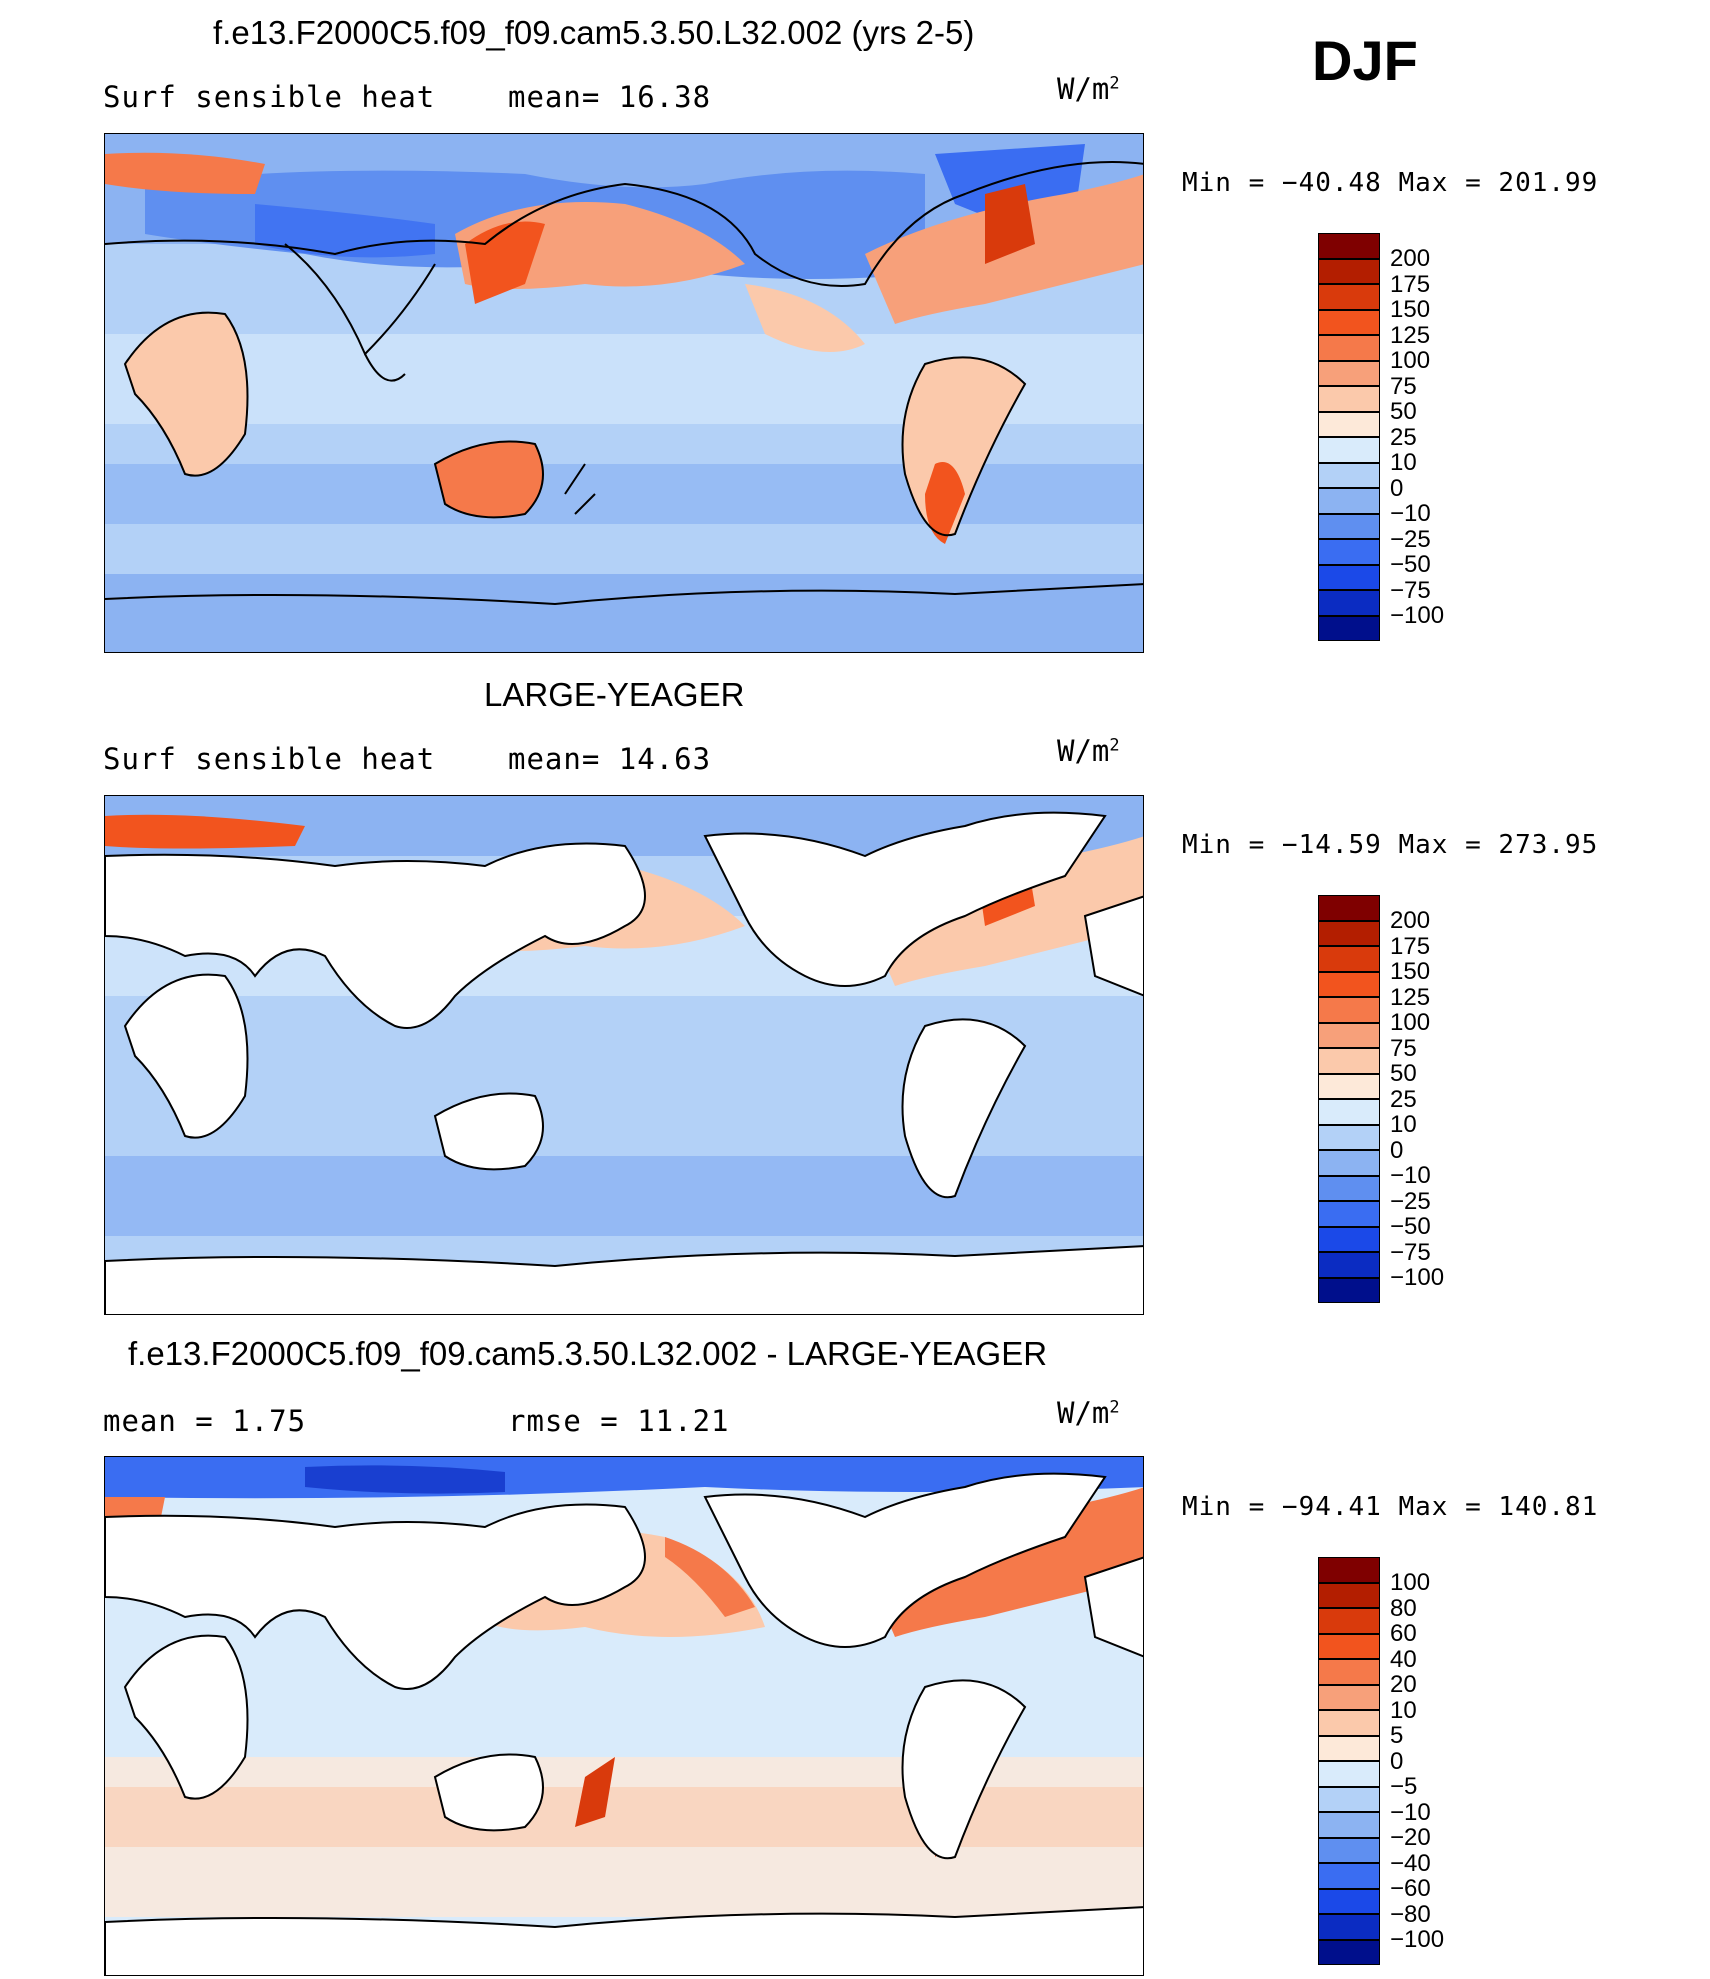 The image size is (1710, 1979). What do you see at coordinates (1397, 488) in the screenshot?
I see `panel-1-colorbar-tick: 0` at bounding box center [1397, 488].